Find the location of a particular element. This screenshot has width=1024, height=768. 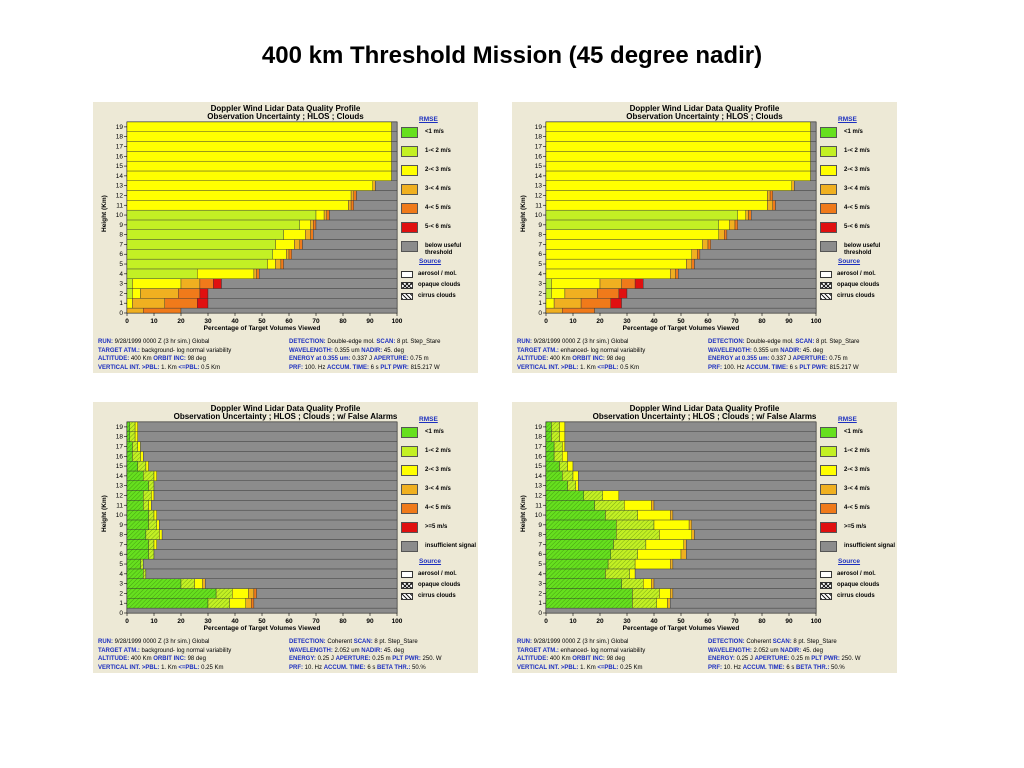

bar-segment-3-4-m-s-h5 is located at coordinates (671, 564).